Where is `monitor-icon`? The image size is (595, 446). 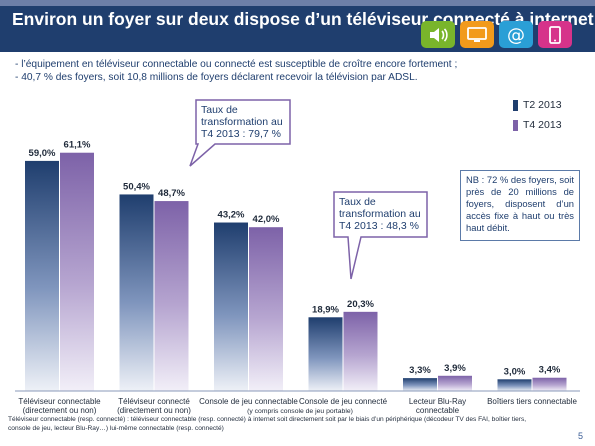
monitor-icon is located at coordinates (477, 34).